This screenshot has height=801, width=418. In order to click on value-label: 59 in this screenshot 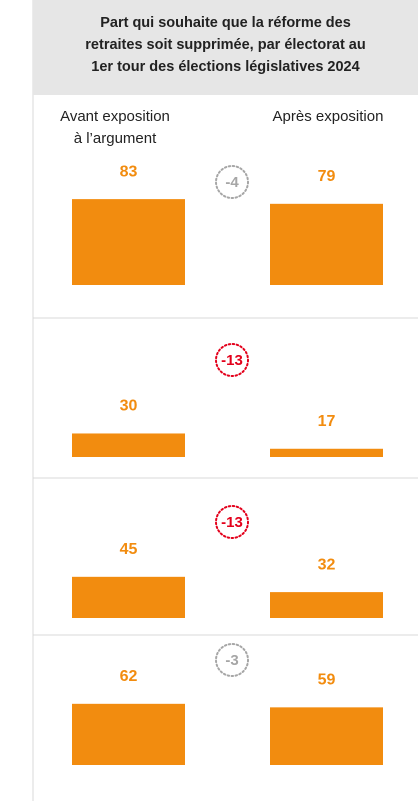, I will do `click(327, 680)`.